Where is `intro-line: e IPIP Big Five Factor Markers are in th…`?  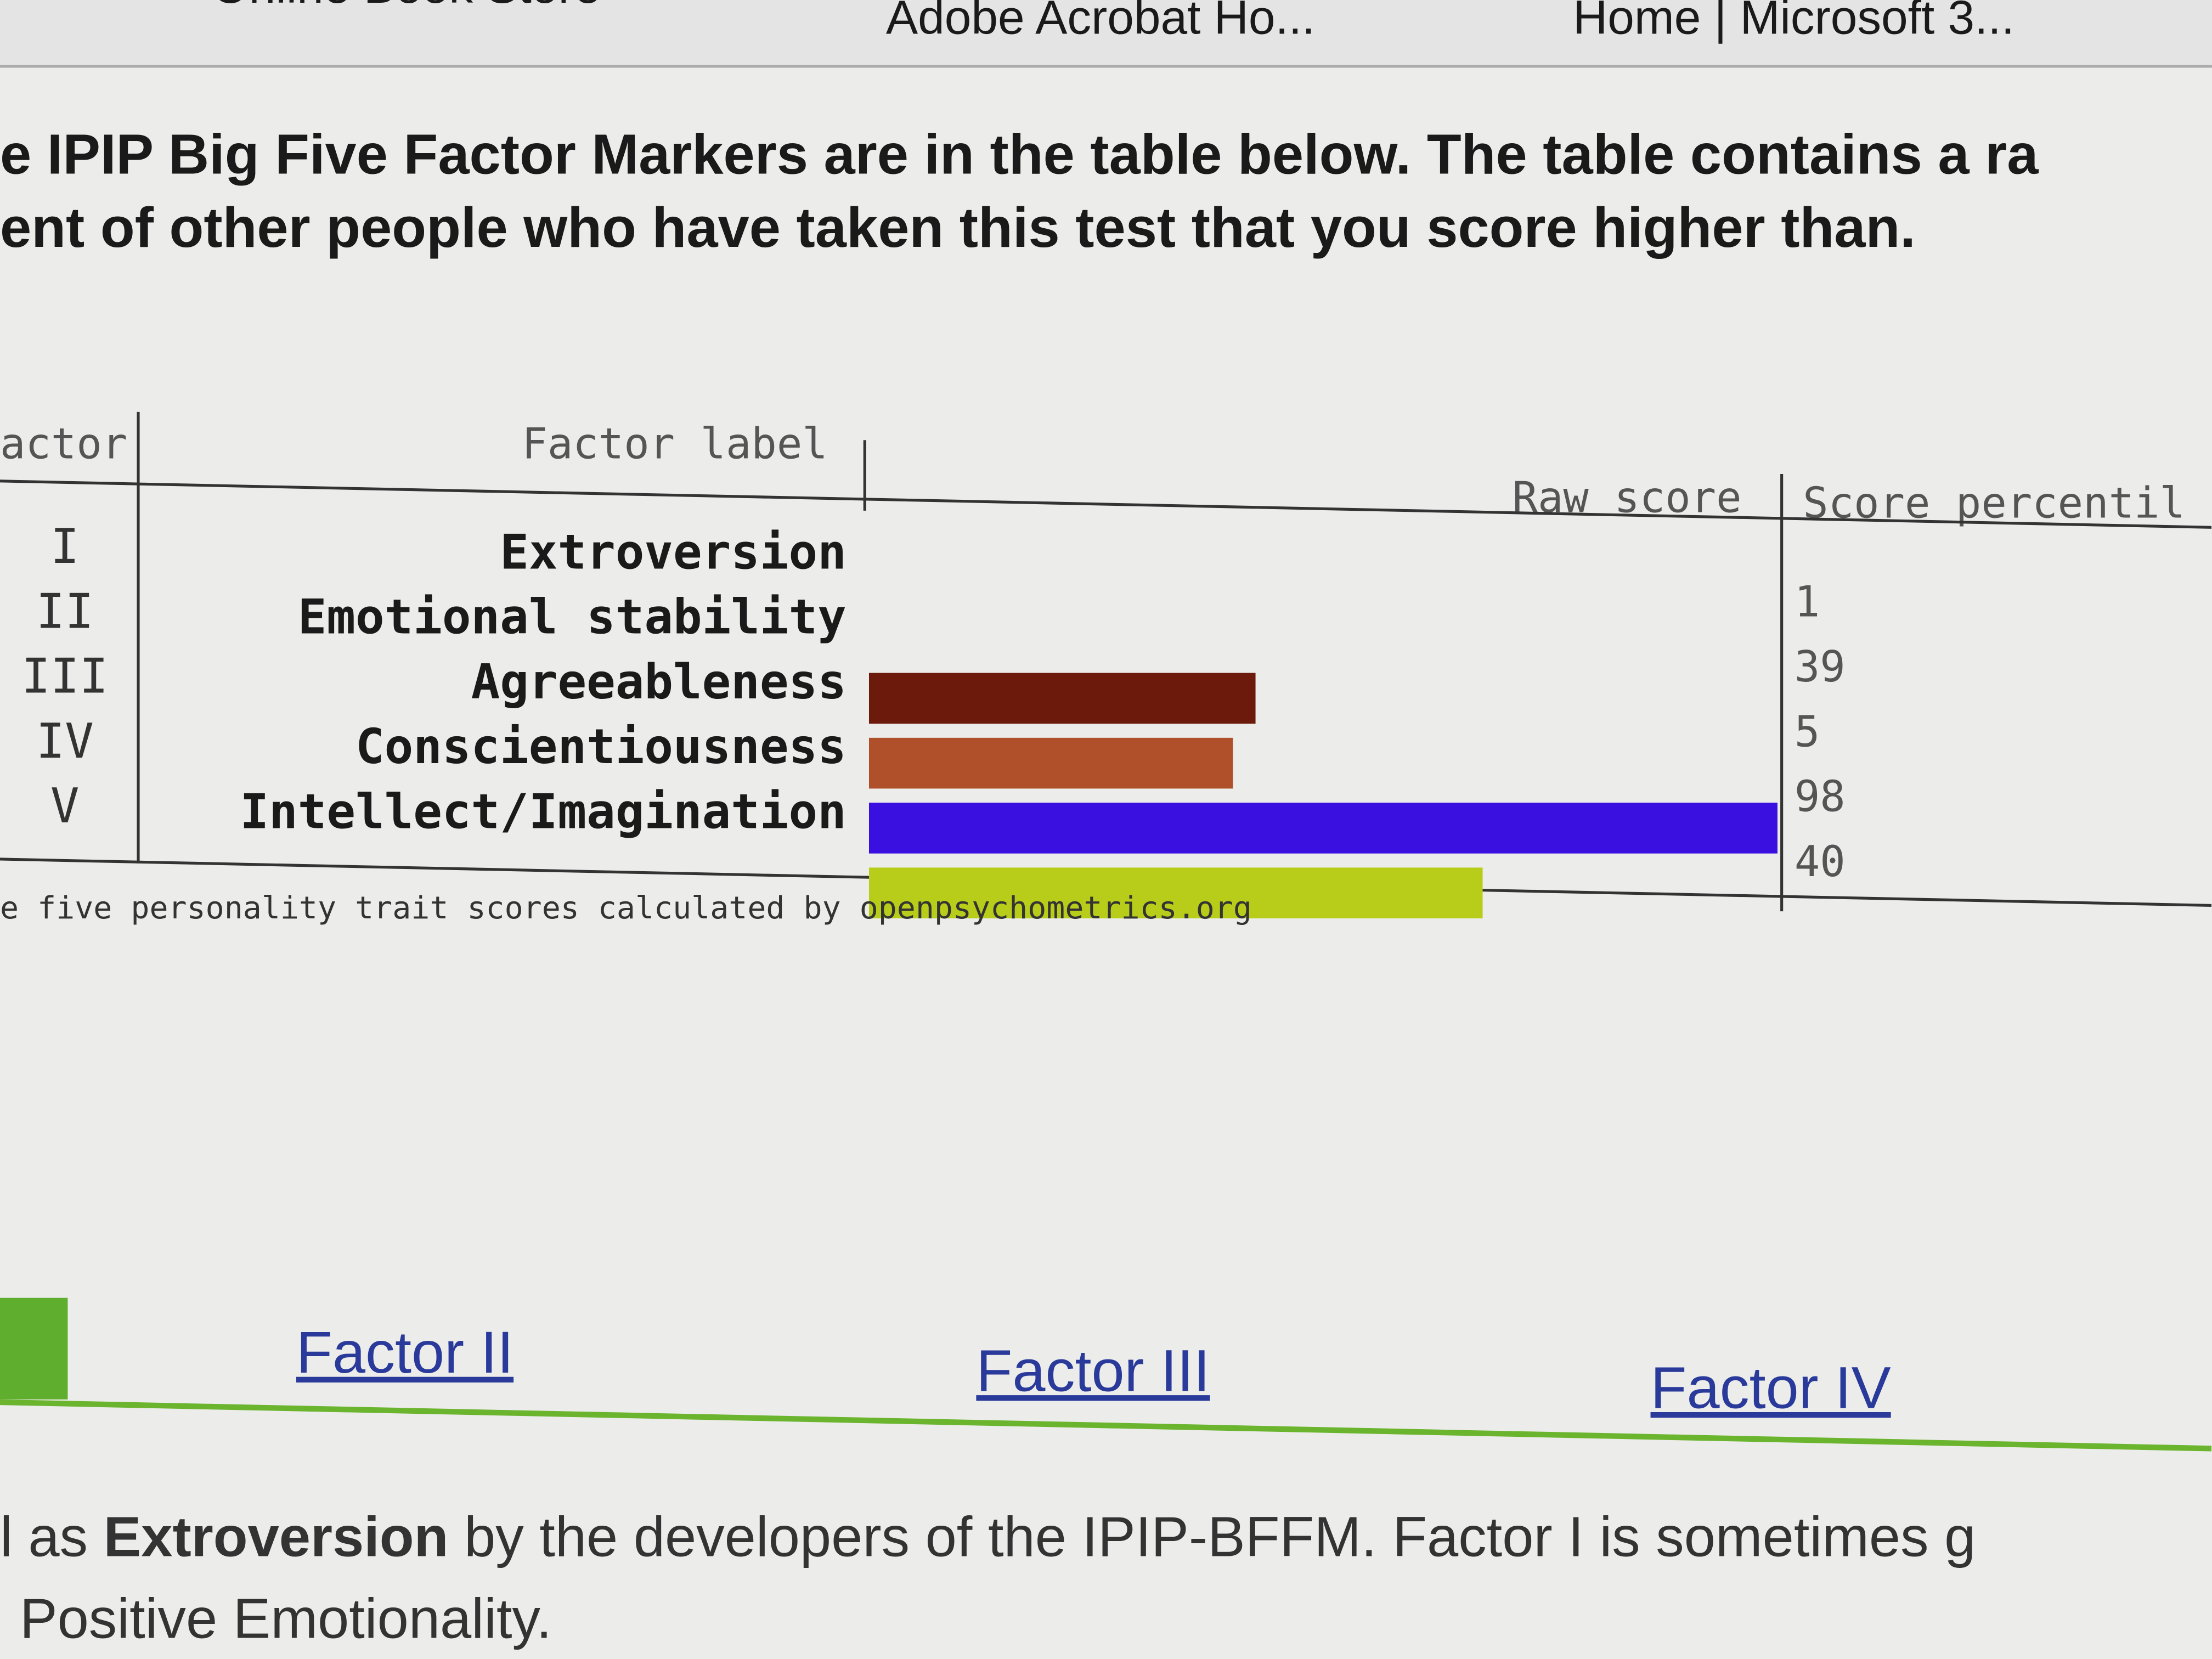
intro-line: e IPIP Big Five Factor Markers are in th… is located at coordinates (1019, 155).